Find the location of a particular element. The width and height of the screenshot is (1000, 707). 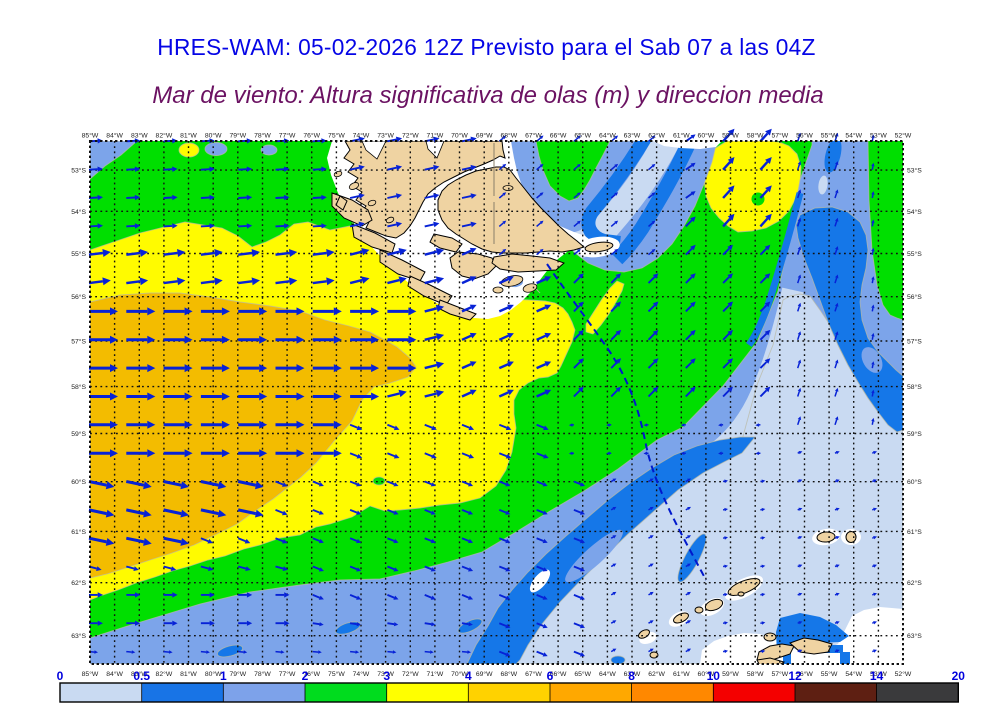

svg-text: 1 is located at coordinates (223, 676).